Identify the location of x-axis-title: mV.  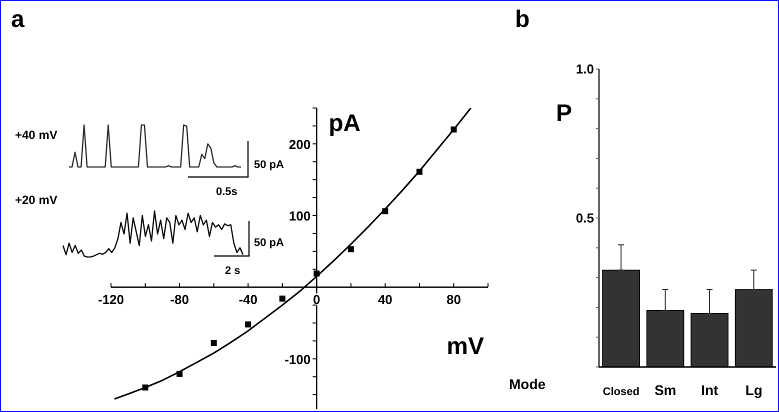
(465, 346).